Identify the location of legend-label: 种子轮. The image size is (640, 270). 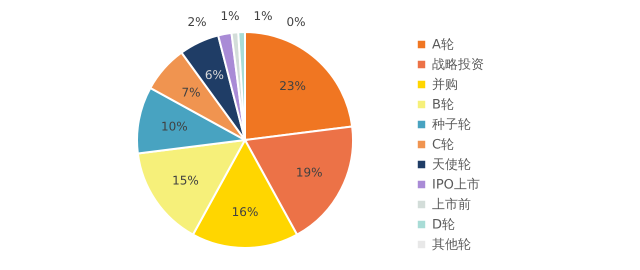
(451, 125).